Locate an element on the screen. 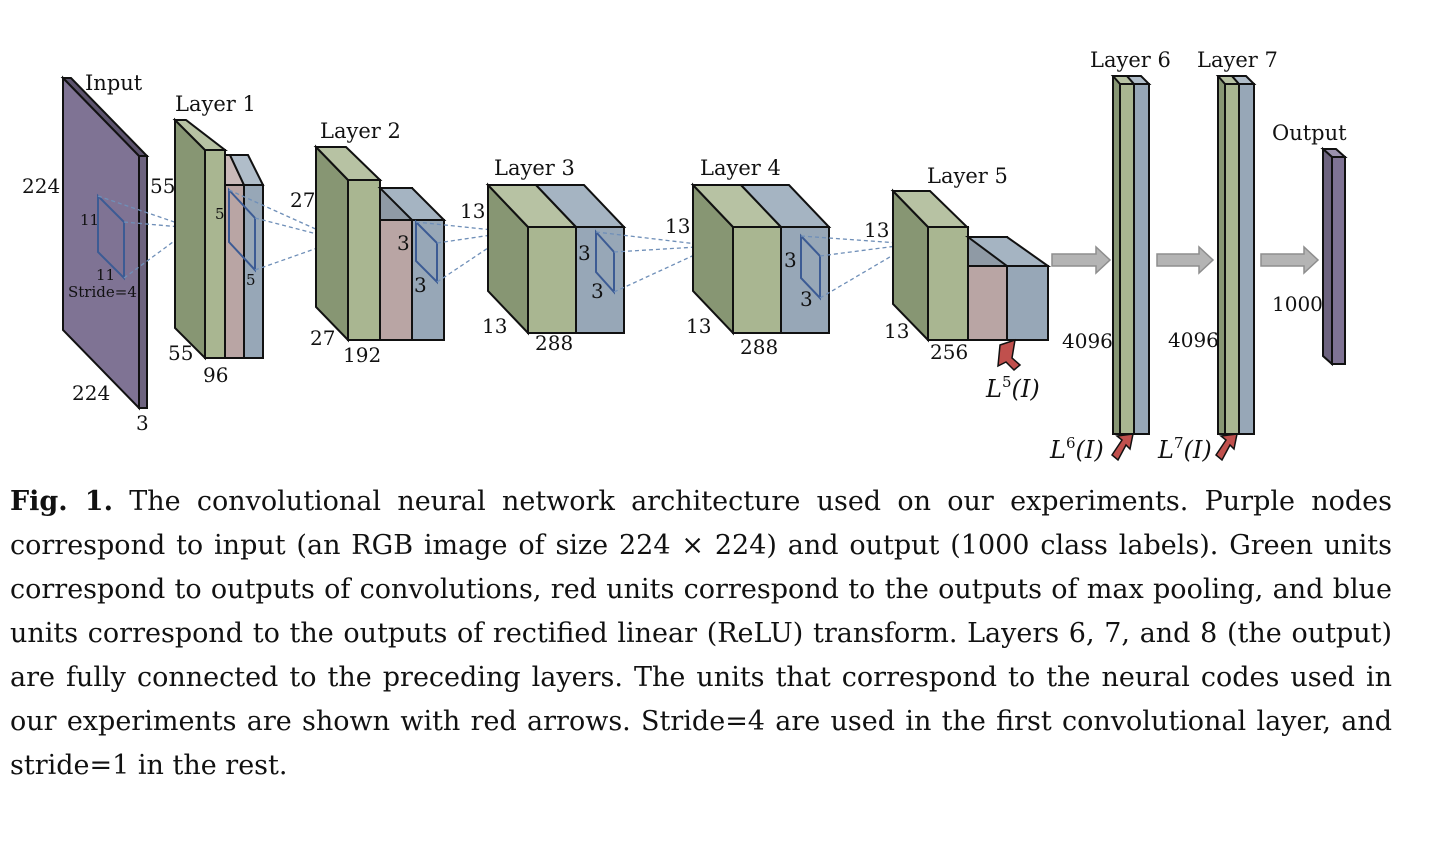 The width and height of the screenshot is (1429, 863). fc-arrow-2-icon is located at coordinates (1185, 260).